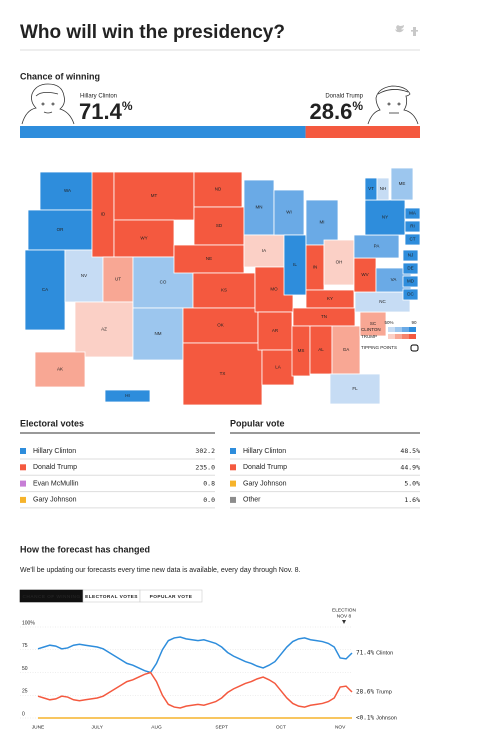 This screenshot has width=488, height=750. I want to click on state-label: SC, so click(373, 323).